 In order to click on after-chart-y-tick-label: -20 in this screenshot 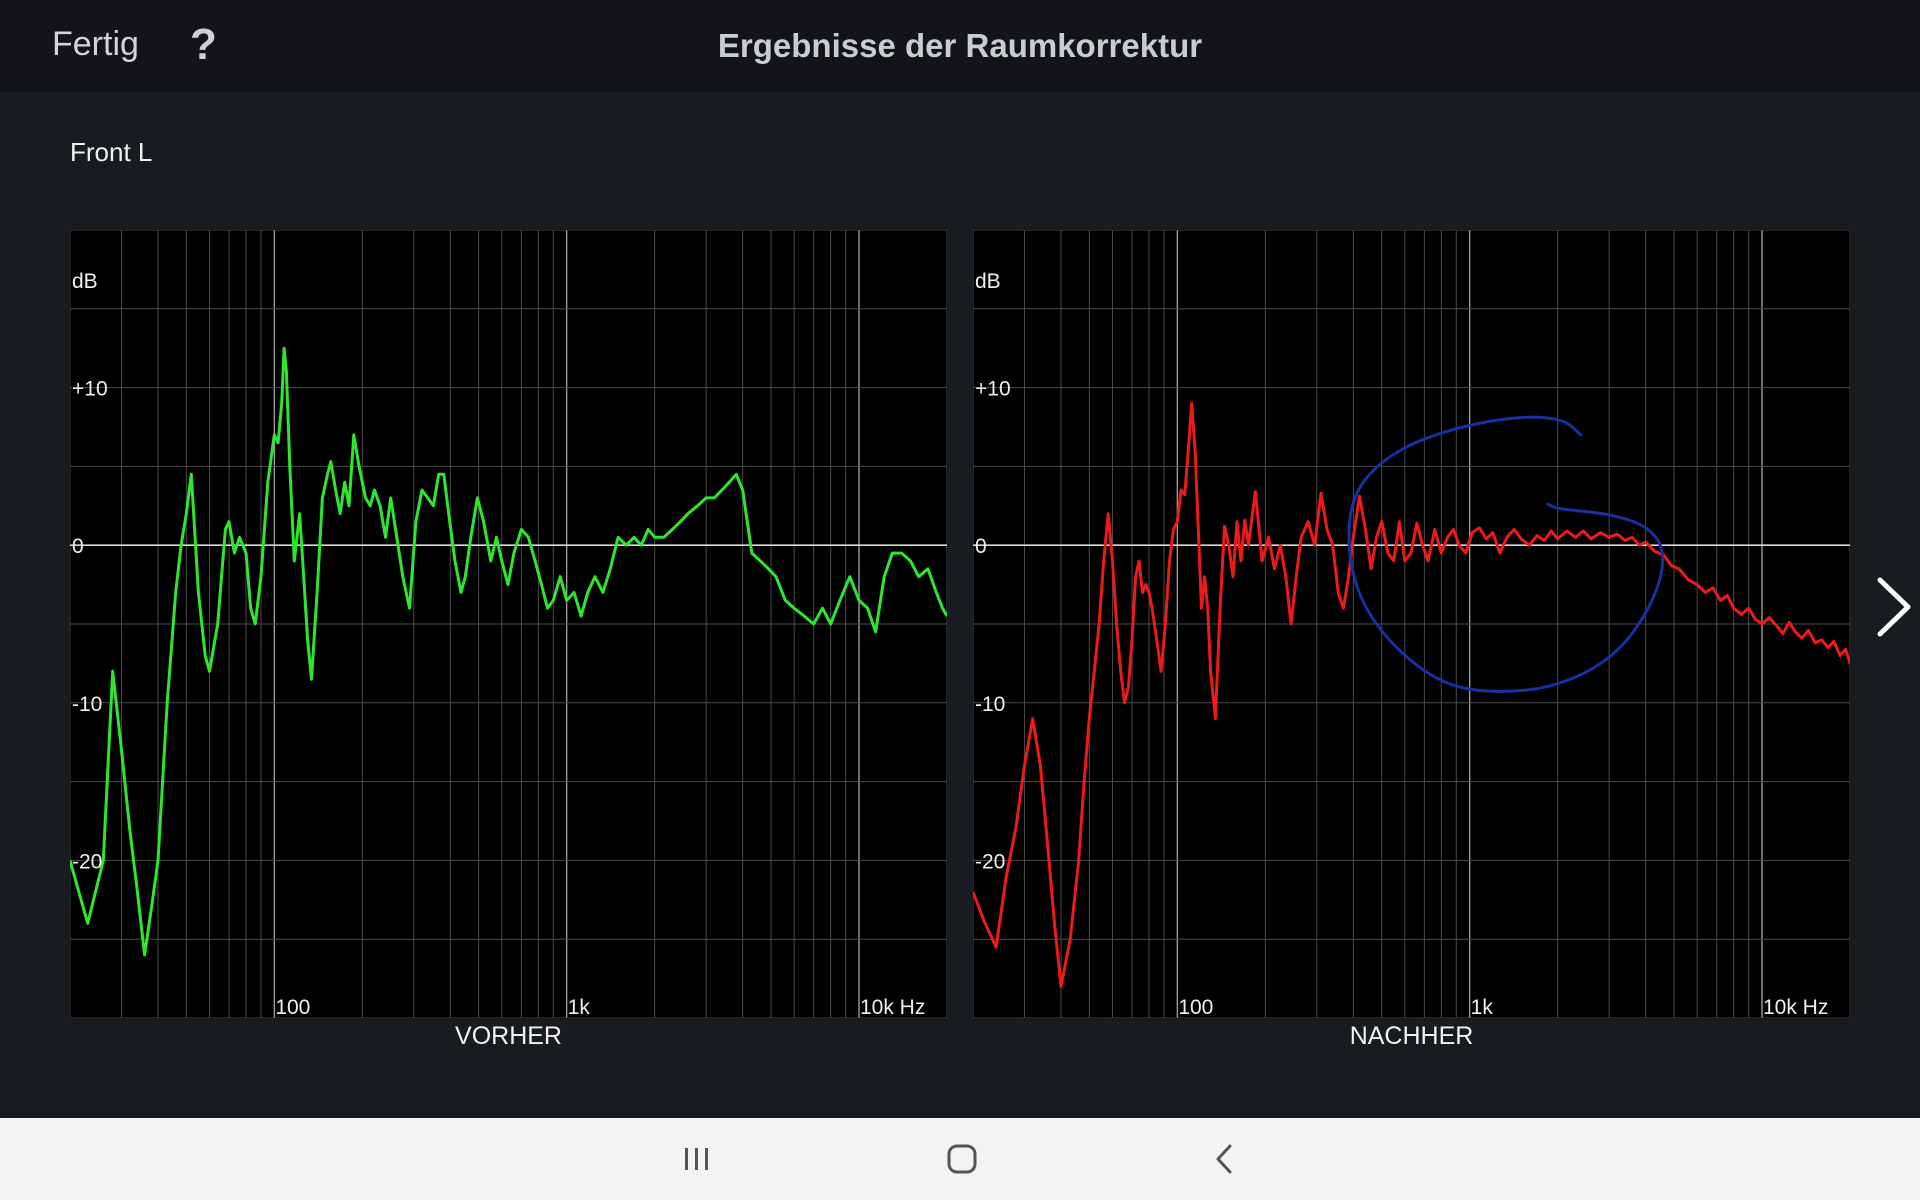, I will do `click(990, 861)`.